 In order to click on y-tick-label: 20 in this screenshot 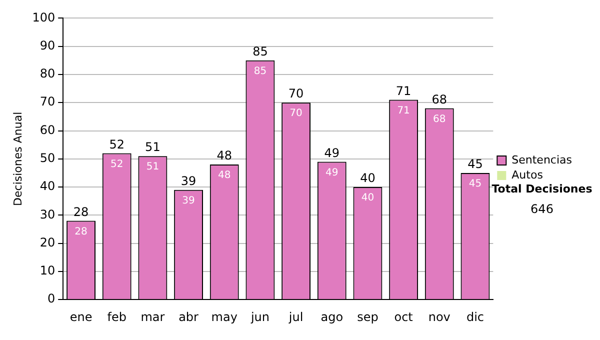, I will do `click(48, 242)`.